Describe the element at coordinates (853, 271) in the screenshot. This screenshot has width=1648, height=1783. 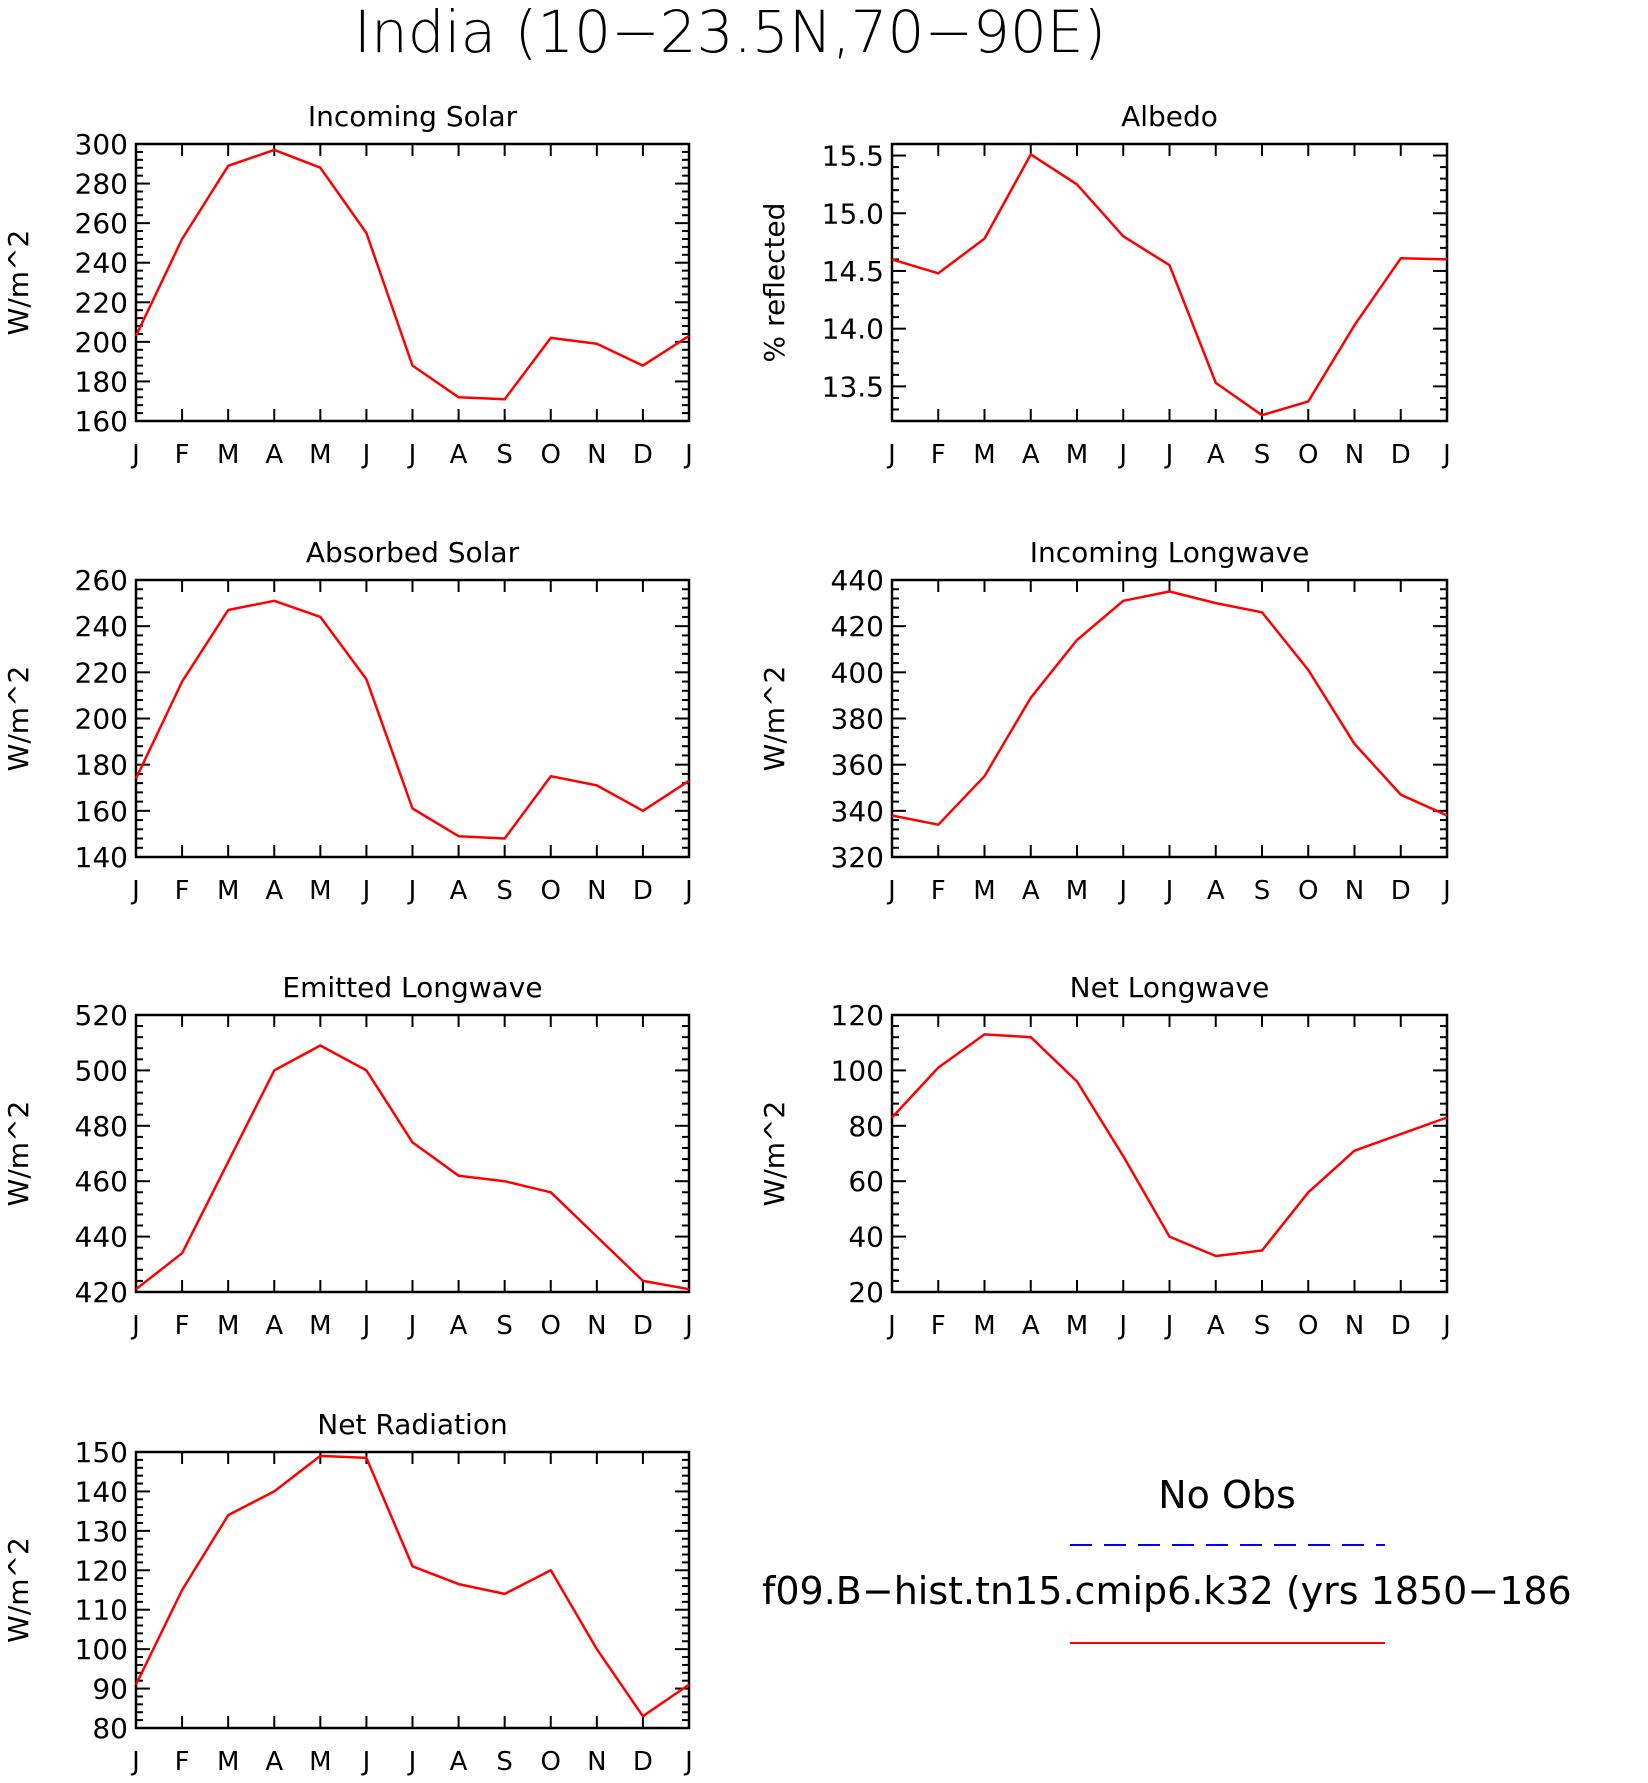
I see `y-tick-label: 14.5` at that location.